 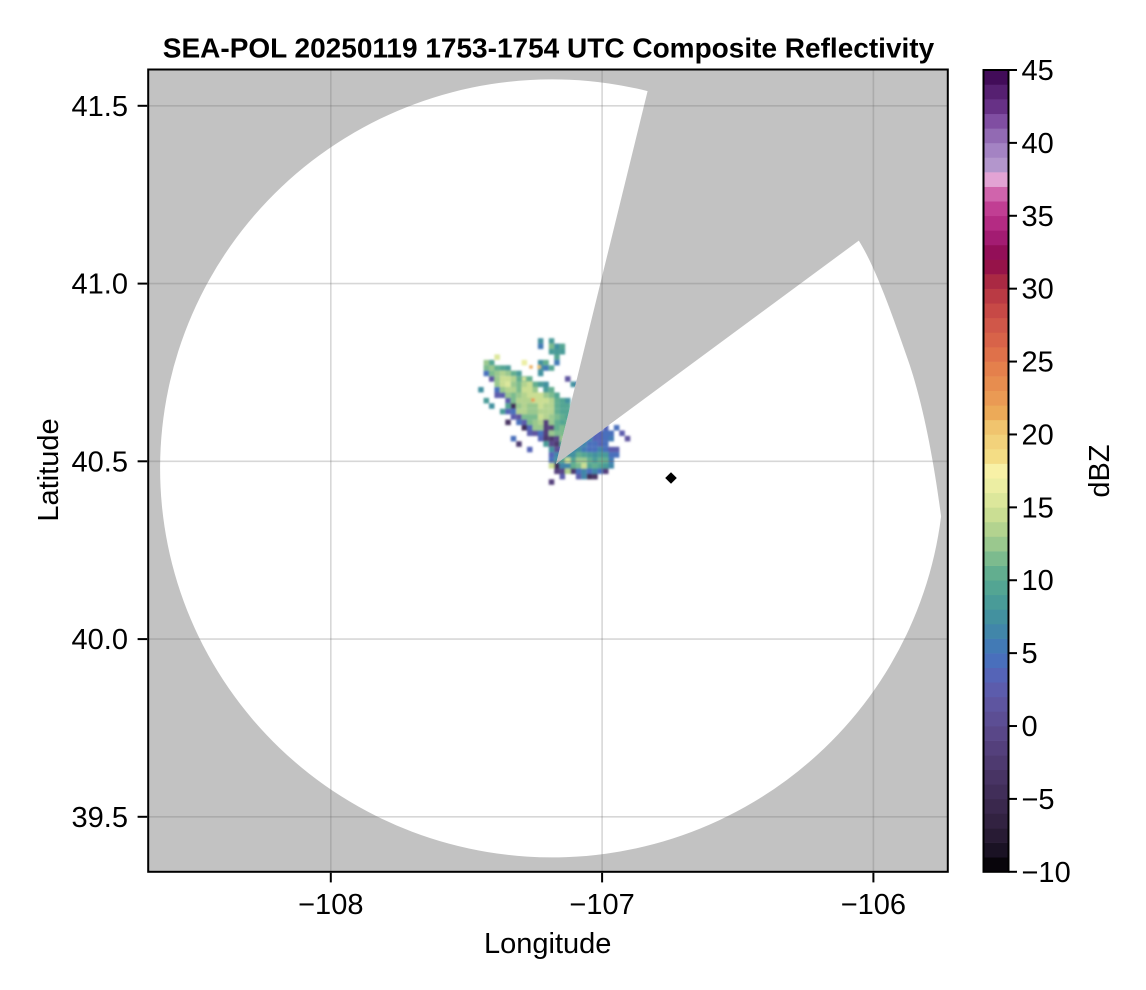 What do you see at coordinates (49, 469) in the screenshot?
I see `svg-text: Latitude` at bounding box center [49, 469].